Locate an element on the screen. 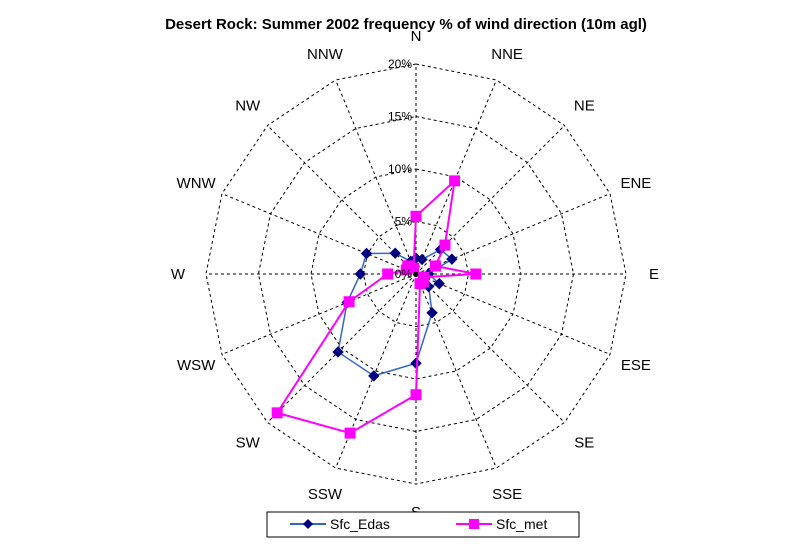 The height and width of the screenshot is (554, 812). legend: Sfc_Edas Sfc_met is located at coordinates (423, 524).